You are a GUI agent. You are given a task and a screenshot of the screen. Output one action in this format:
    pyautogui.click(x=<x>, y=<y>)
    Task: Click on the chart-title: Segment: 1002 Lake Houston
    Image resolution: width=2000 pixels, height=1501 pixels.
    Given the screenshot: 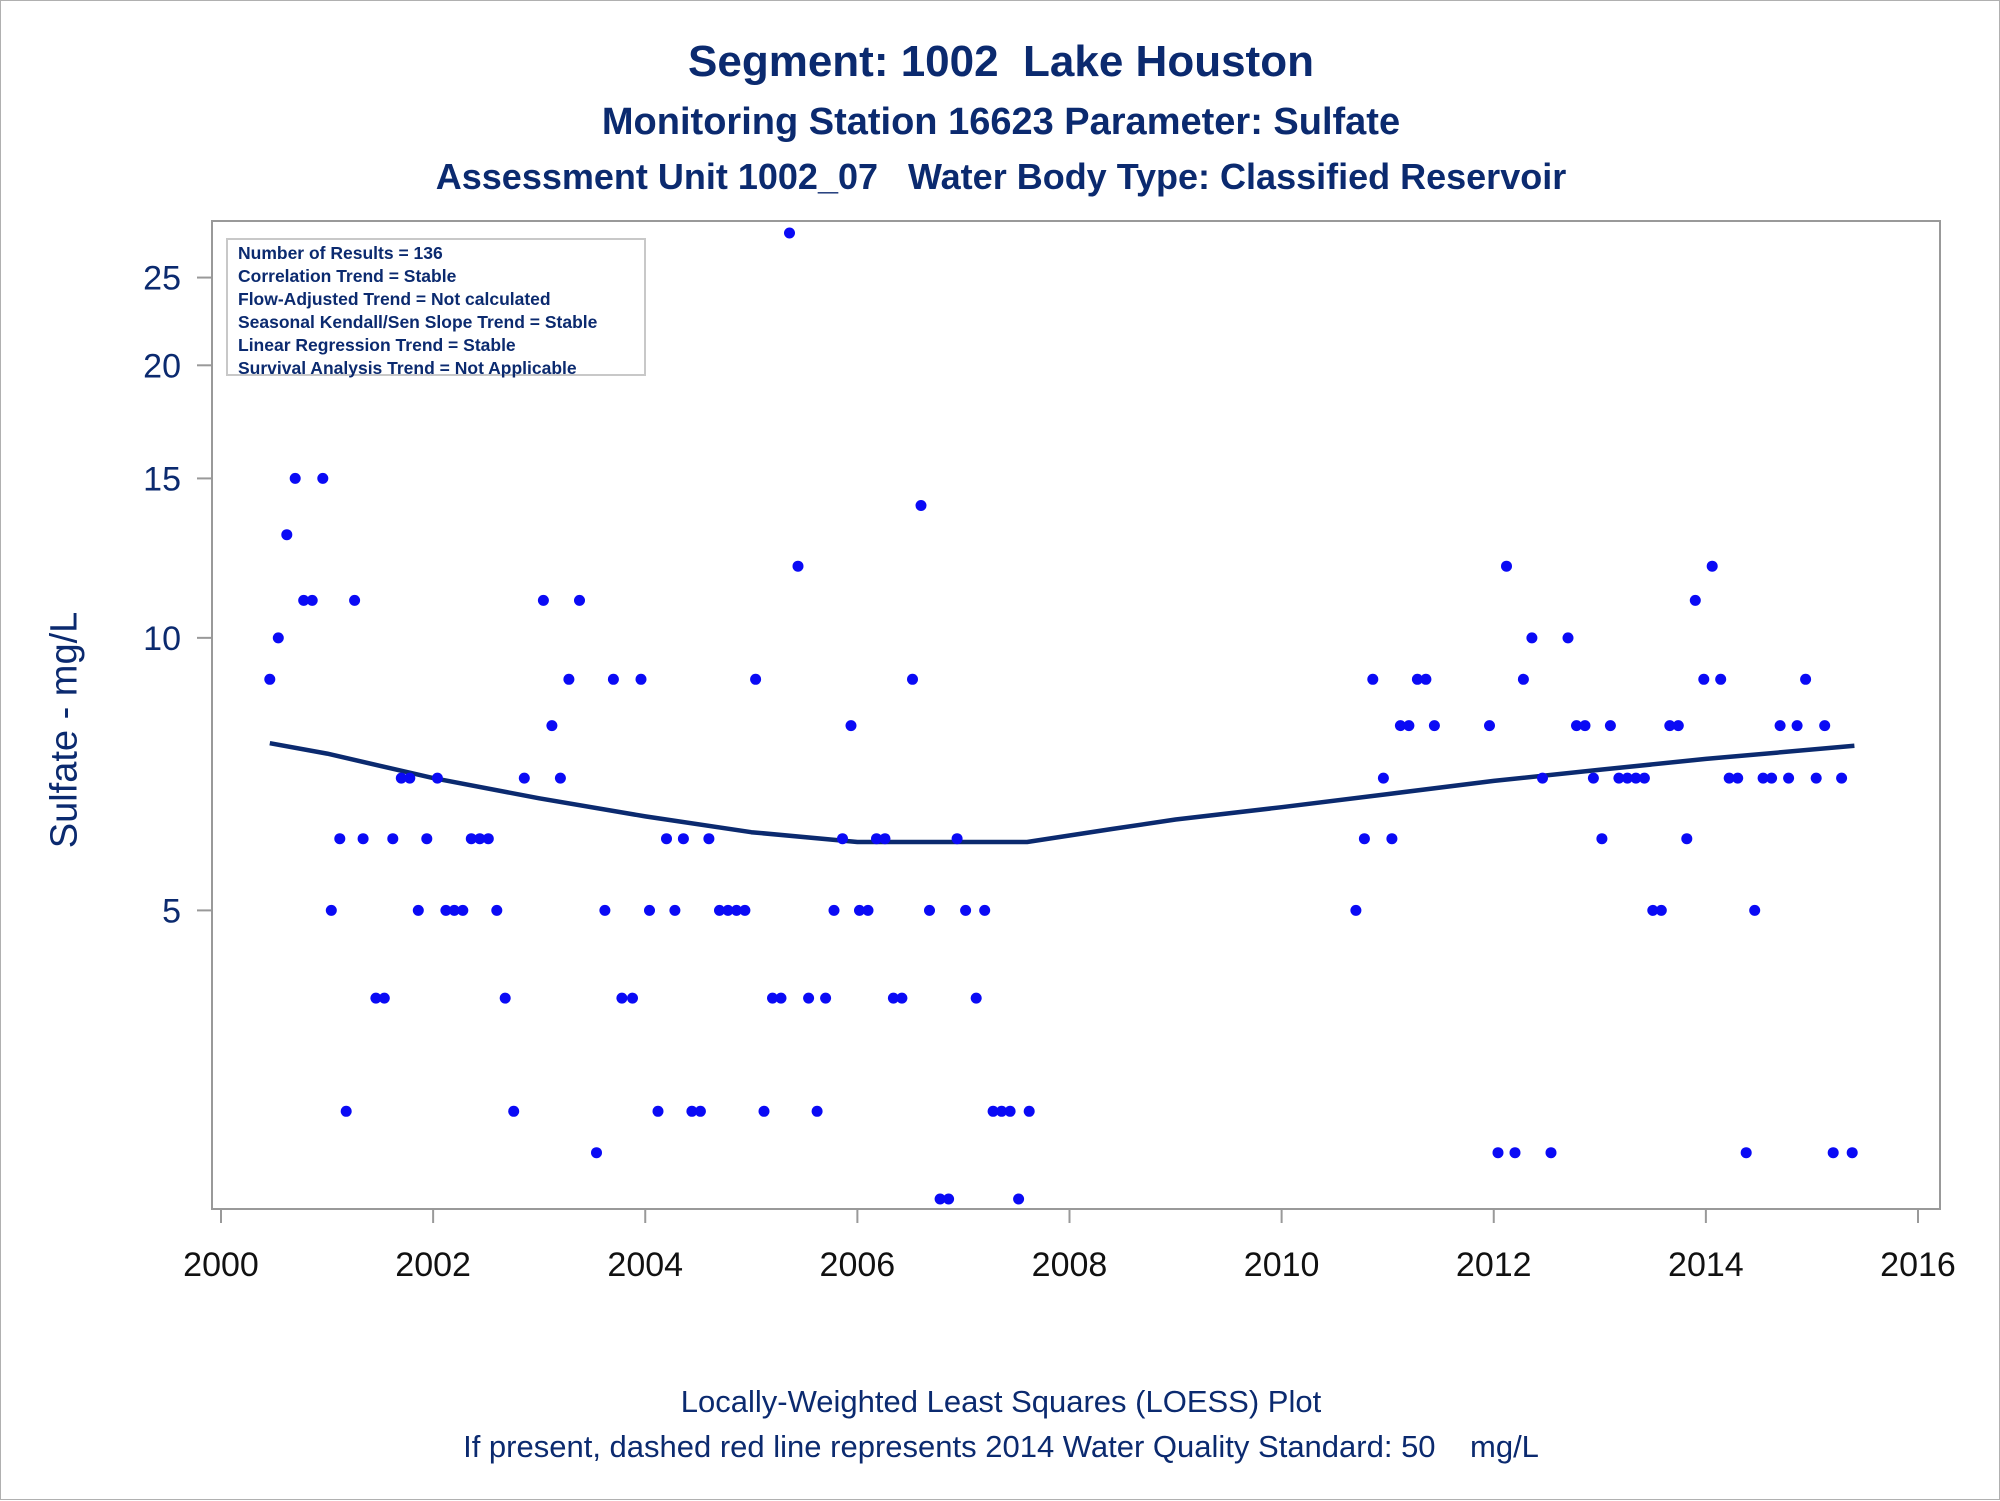 What is the action you would take?
    pyautogui.click(x=1001, y=61)
    